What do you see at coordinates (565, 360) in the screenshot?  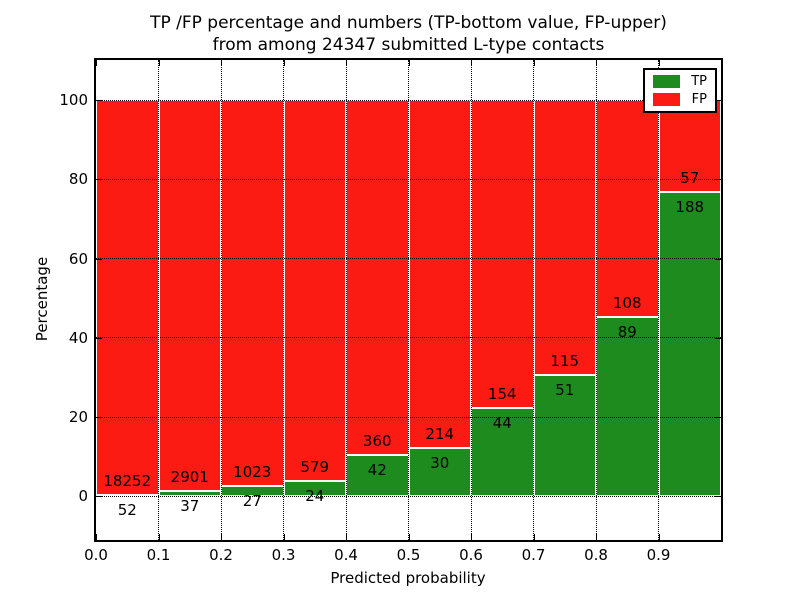 I see `fp-count-label: 115` at bounding box center [565, 360].